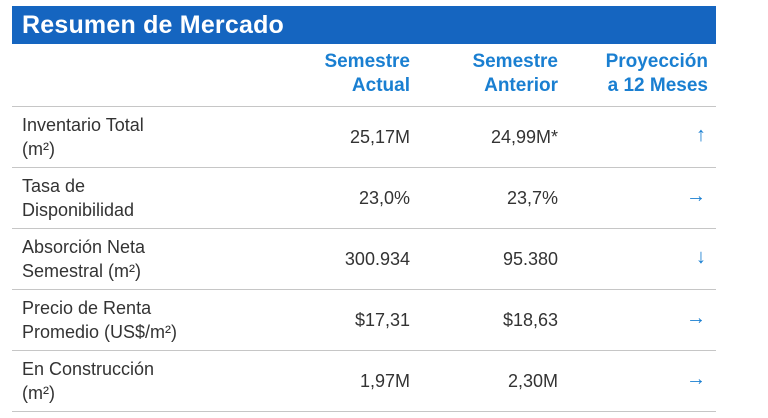  Describe the element at coordinates (515, 74) in the screenshot. I see `header-semestre-anterior: Semestre Anterior` at that location.